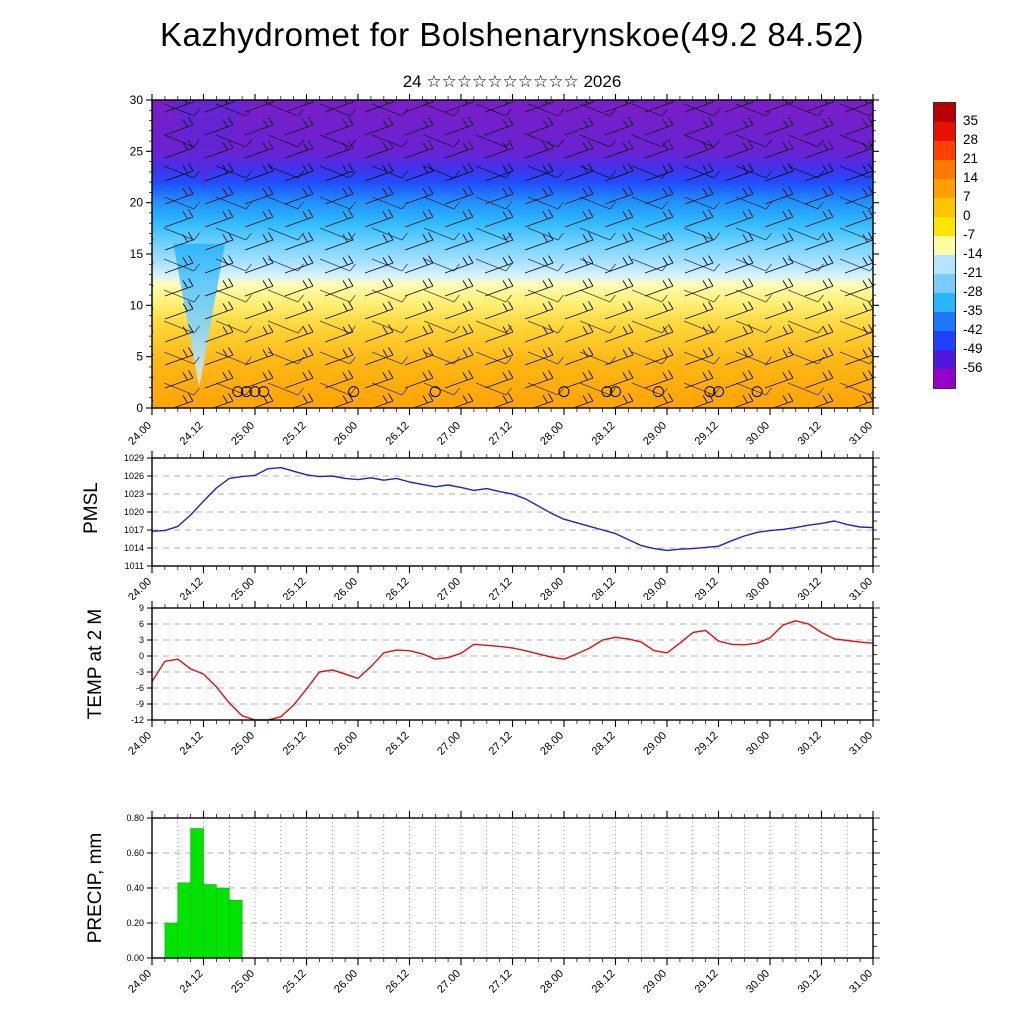  I want to click on svg-text: 5, so click(139, 357).